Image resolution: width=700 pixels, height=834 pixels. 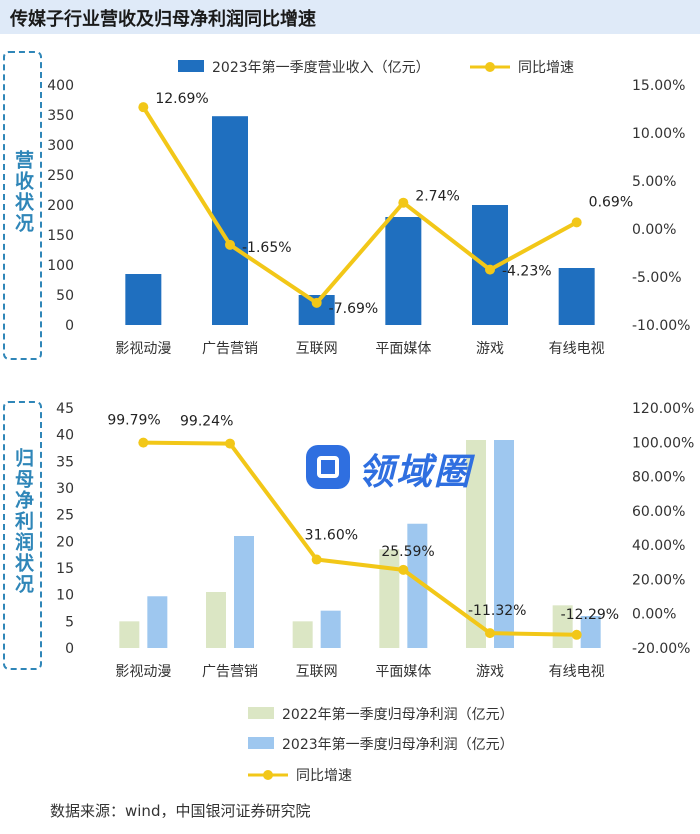 What do you see at coordinates (267, 248) in the screenshot?
I see `growth-data-label: -1.65%` at bounding box center [267, 248].